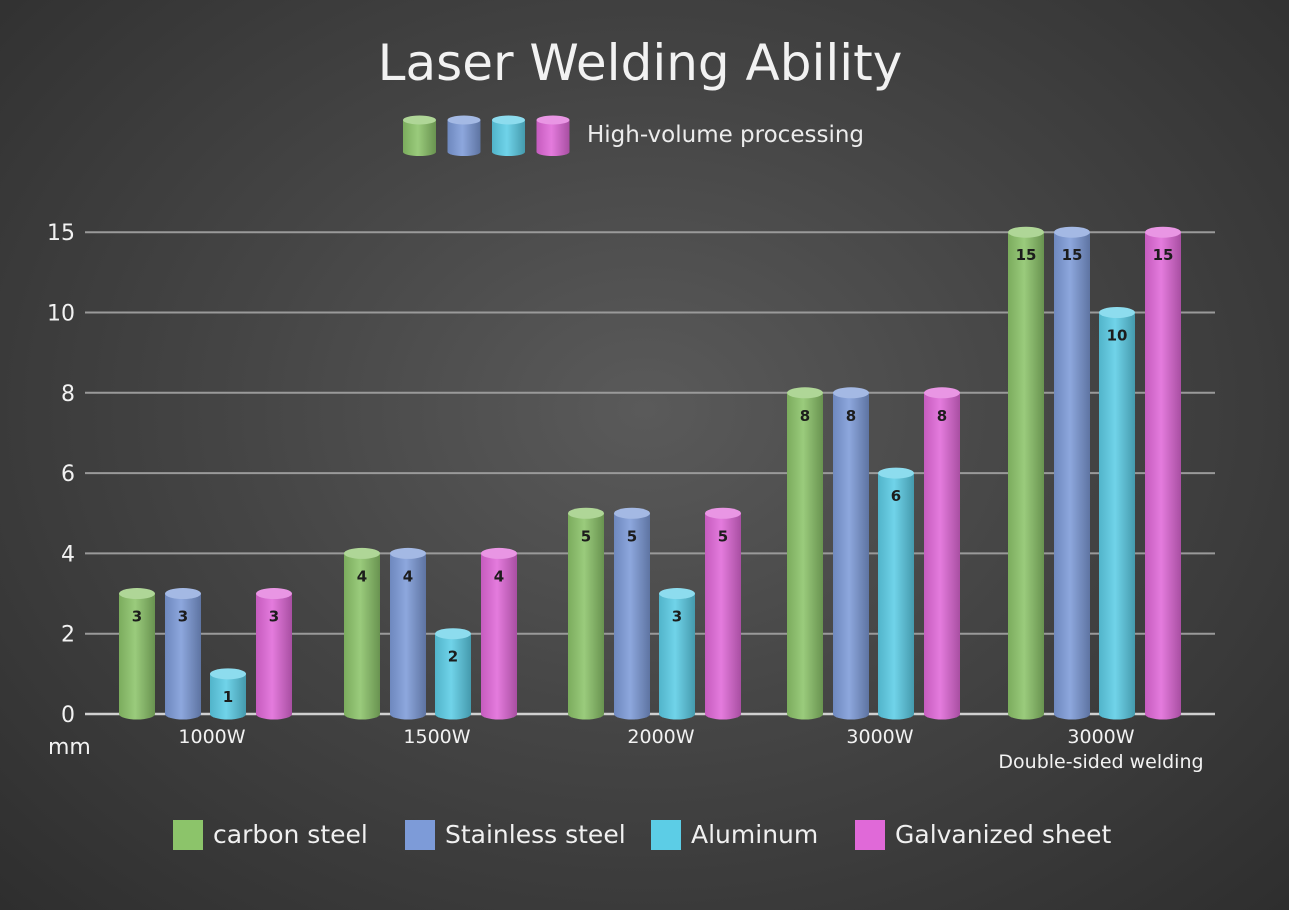 The height and width of the screenshot is (910, 1289). What do you see at coordinates (211, 737) in the screenshot?
I see `x-tick-label: 1000W` at bounding box center [211, 737].